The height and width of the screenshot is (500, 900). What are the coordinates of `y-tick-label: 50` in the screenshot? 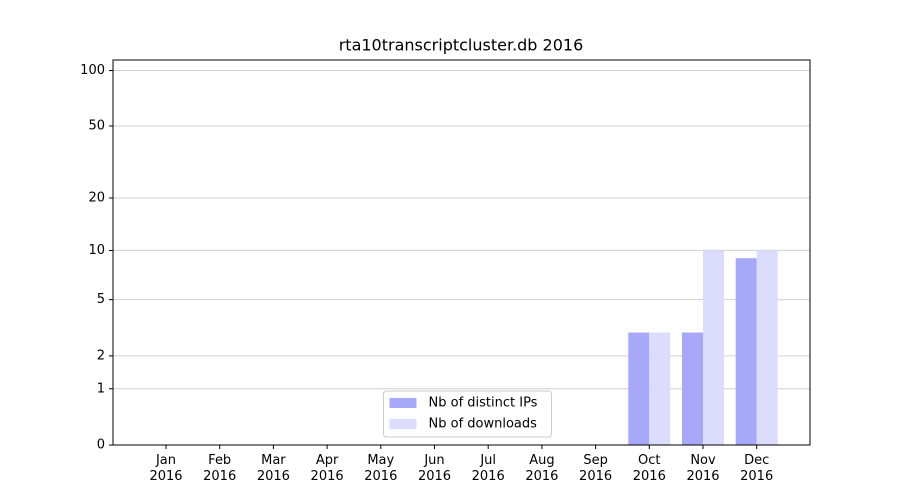 It's located at (96, 125).